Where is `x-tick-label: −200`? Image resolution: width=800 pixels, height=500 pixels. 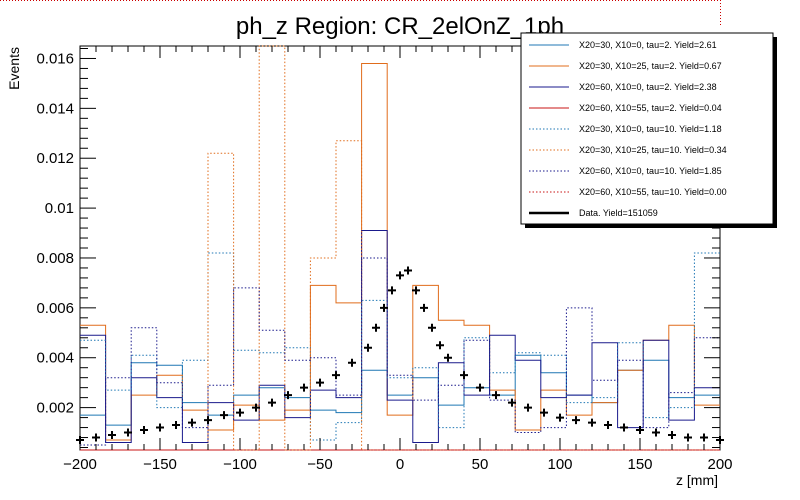
x-tick-label: −200 is located at coordinates (80, 464).